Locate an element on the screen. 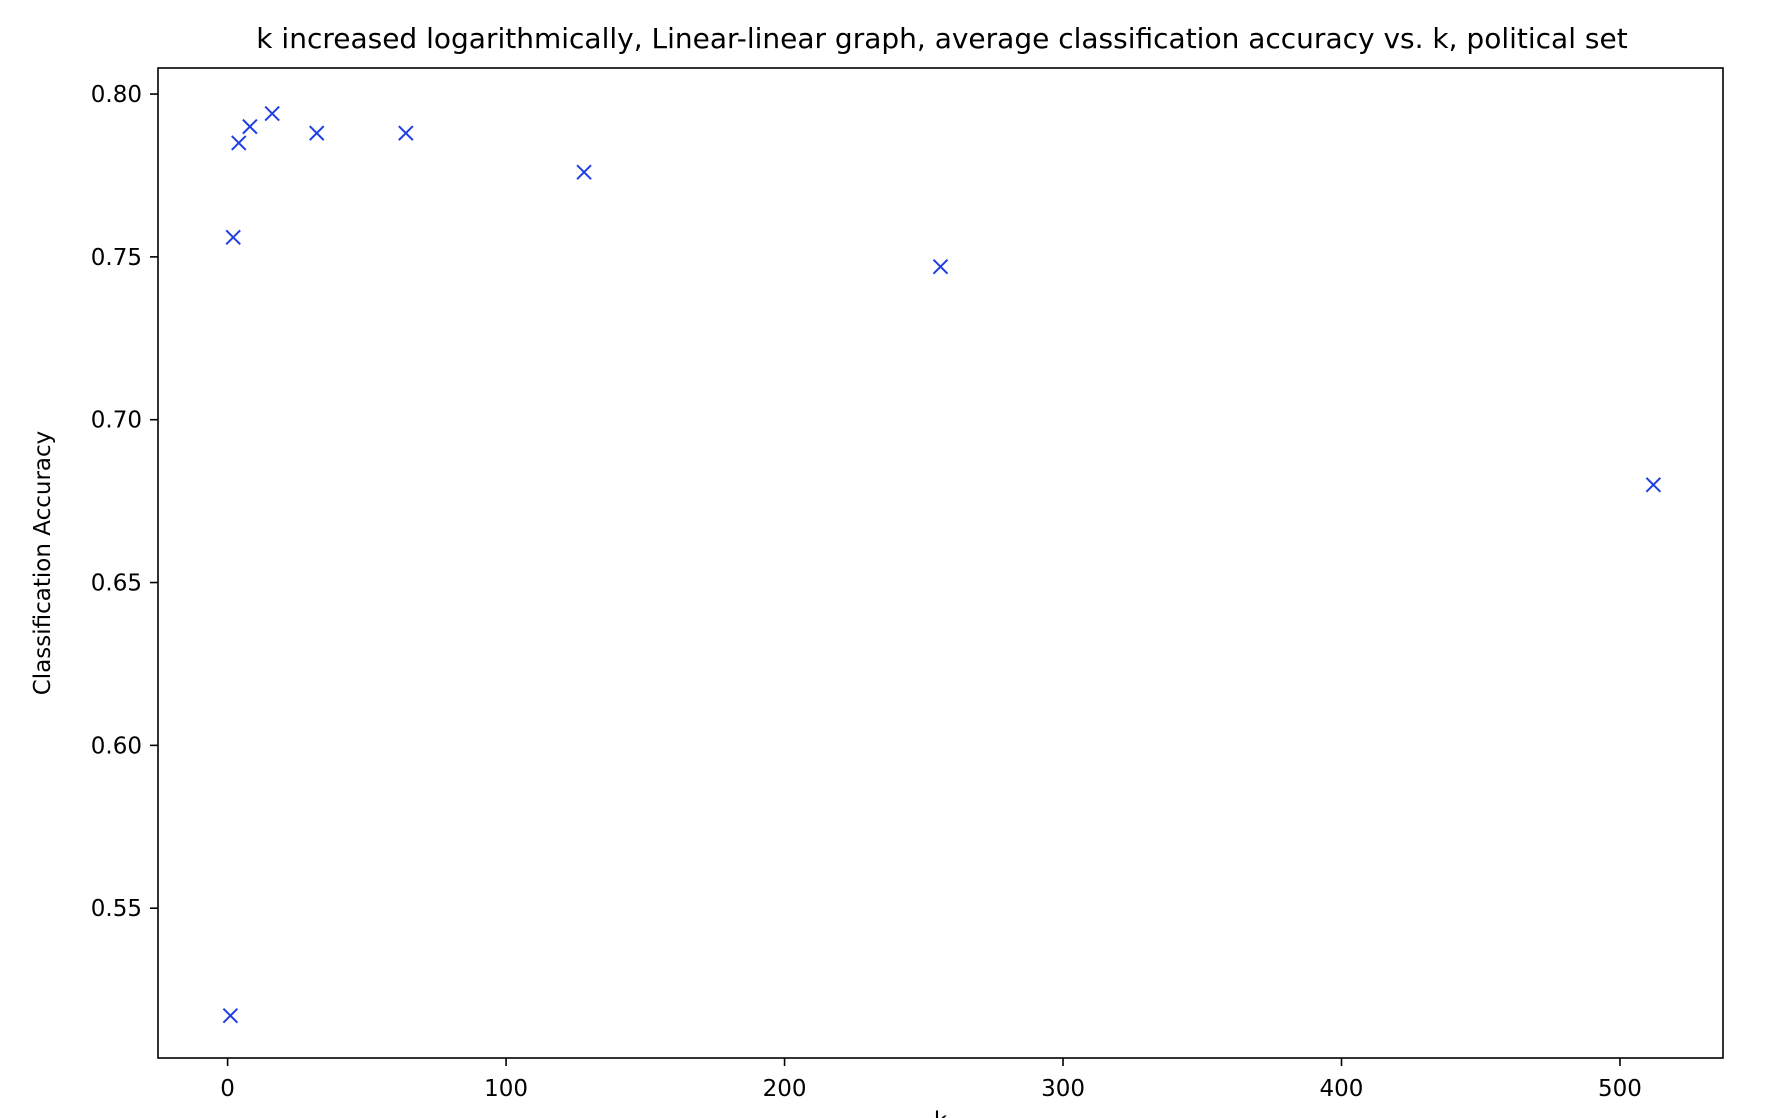  x-tick-label: 400 is located at coordinates (1342, 1089).